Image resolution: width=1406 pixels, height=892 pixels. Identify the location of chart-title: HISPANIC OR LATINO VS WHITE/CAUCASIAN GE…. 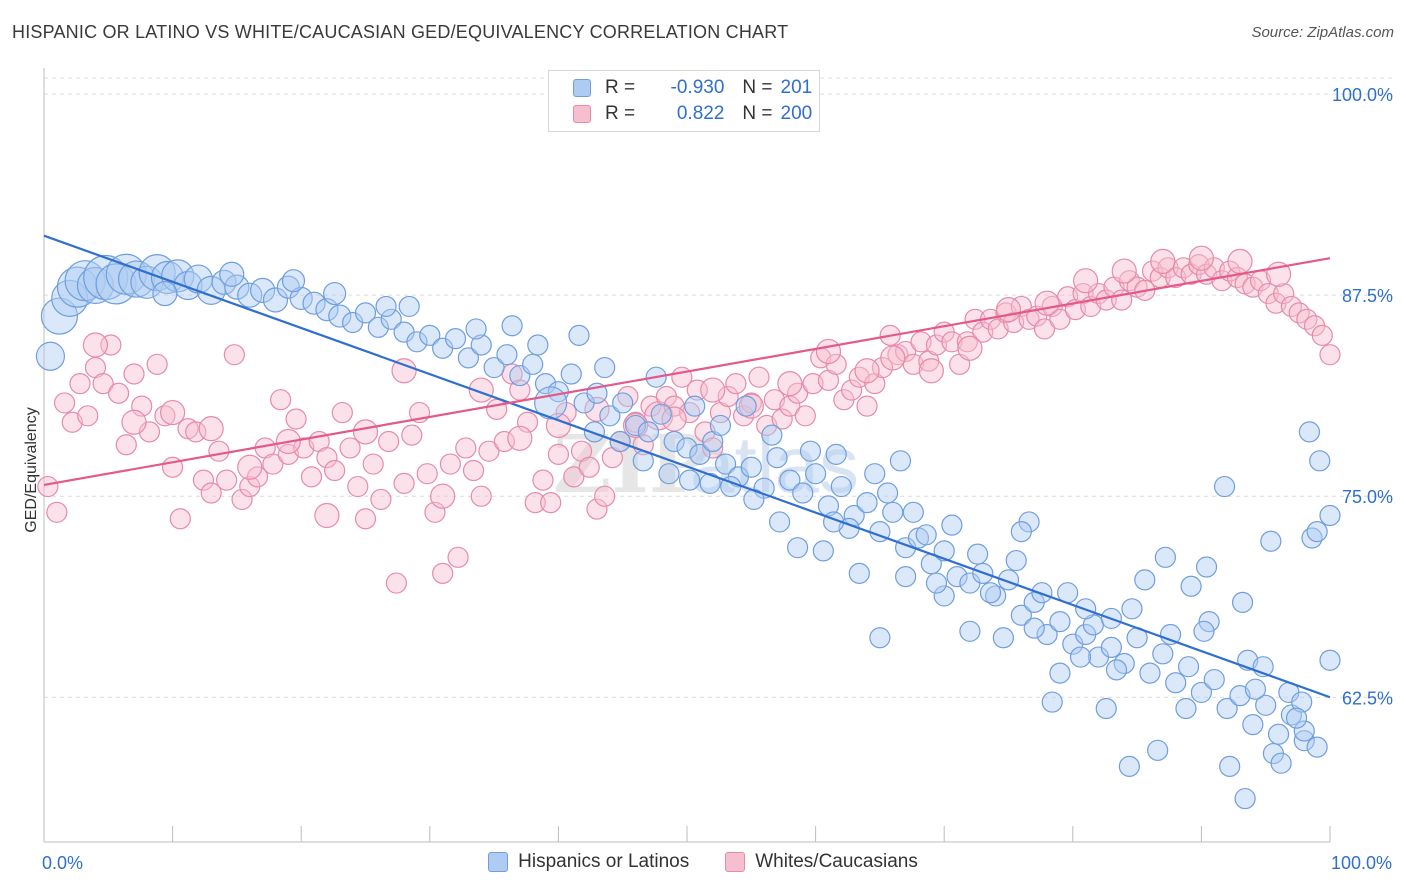
(400, 32).